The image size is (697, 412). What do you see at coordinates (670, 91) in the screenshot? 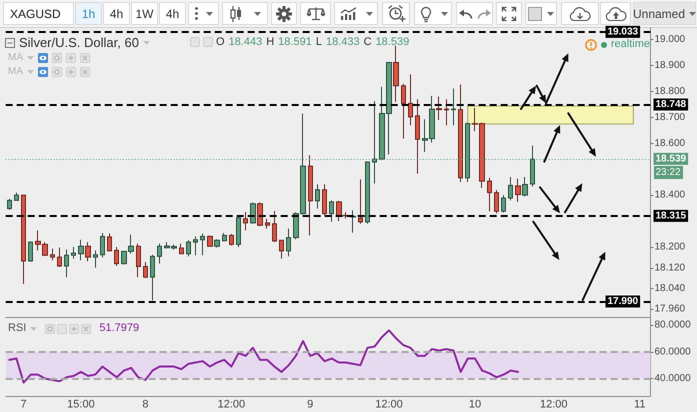
I see `y-tick-label: 18.800` at bounding box center [670, 91].